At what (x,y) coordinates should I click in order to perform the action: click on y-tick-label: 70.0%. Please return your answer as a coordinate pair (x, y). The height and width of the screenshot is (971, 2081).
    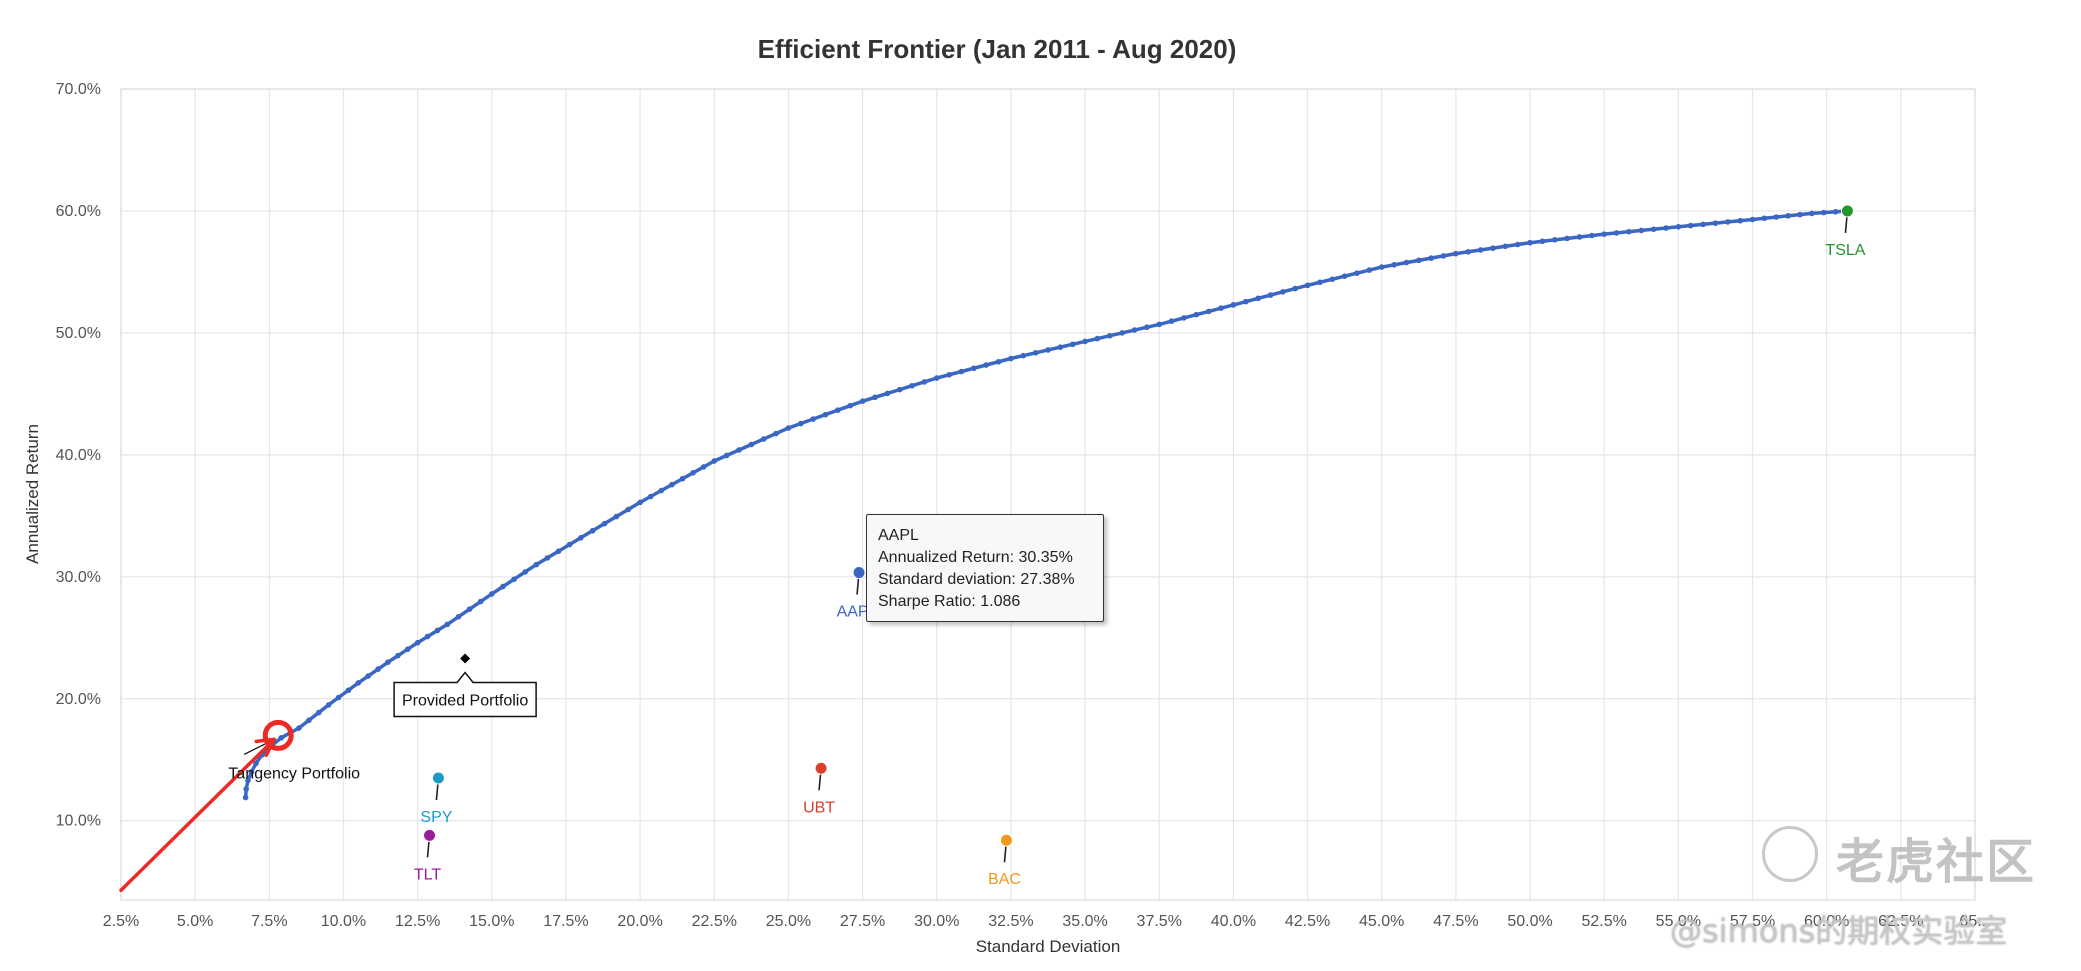
    Looking at the image, I should click on (78, 89).